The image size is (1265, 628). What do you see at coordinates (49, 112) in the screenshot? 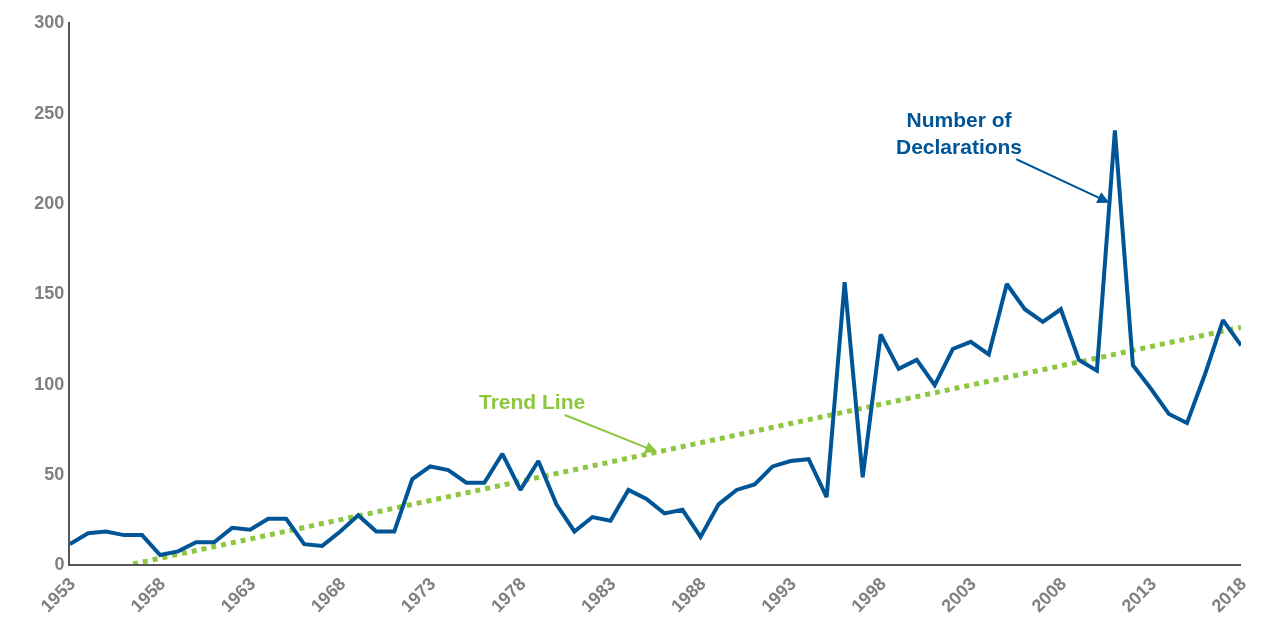
I see `y-tick-label: 250` at bounding box center [49, 112].